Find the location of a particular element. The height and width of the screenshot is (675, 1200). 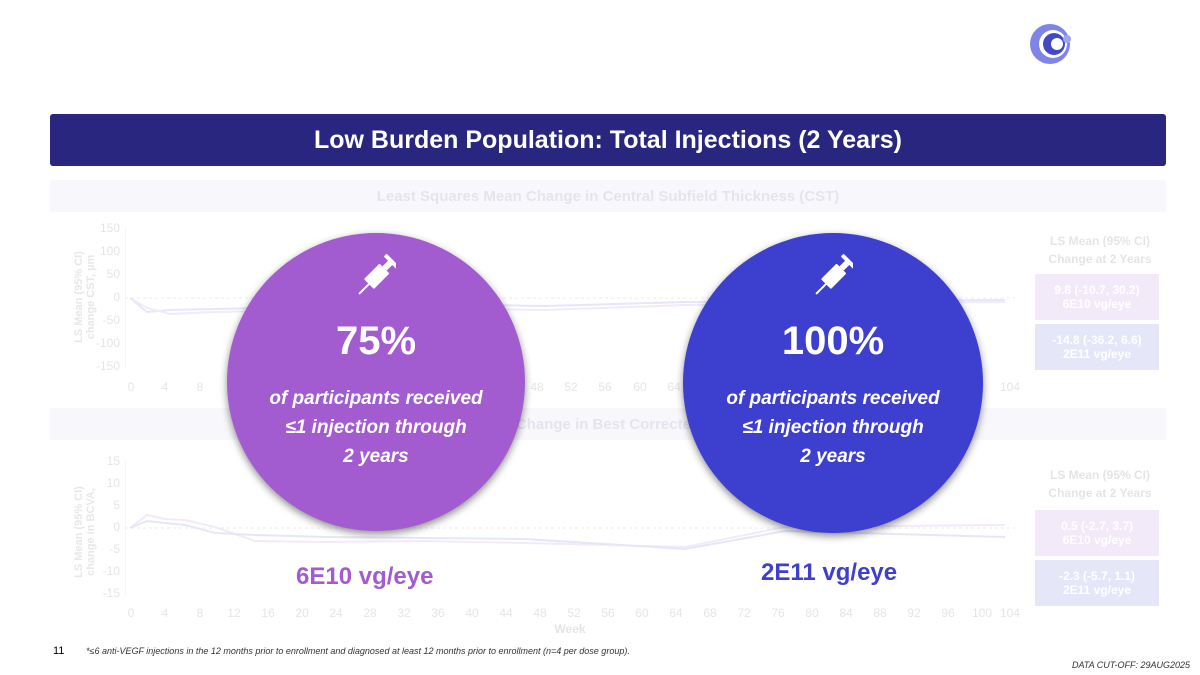

cst-x-tick: 4 is located at coordinates (165, 387).